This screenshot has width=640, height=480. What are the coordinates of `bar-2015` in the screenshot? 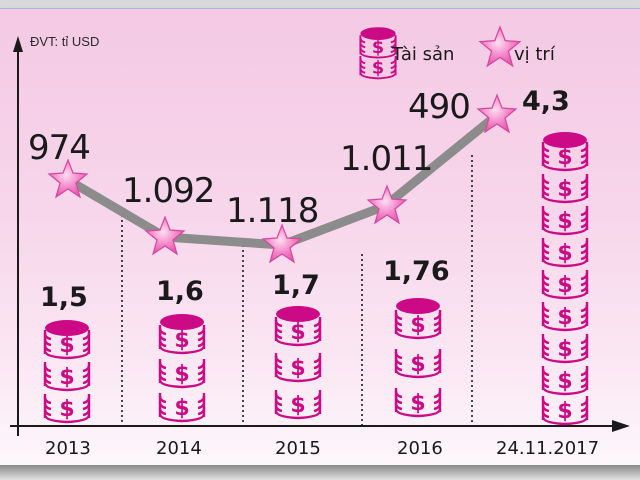 It's located at (298, 363).